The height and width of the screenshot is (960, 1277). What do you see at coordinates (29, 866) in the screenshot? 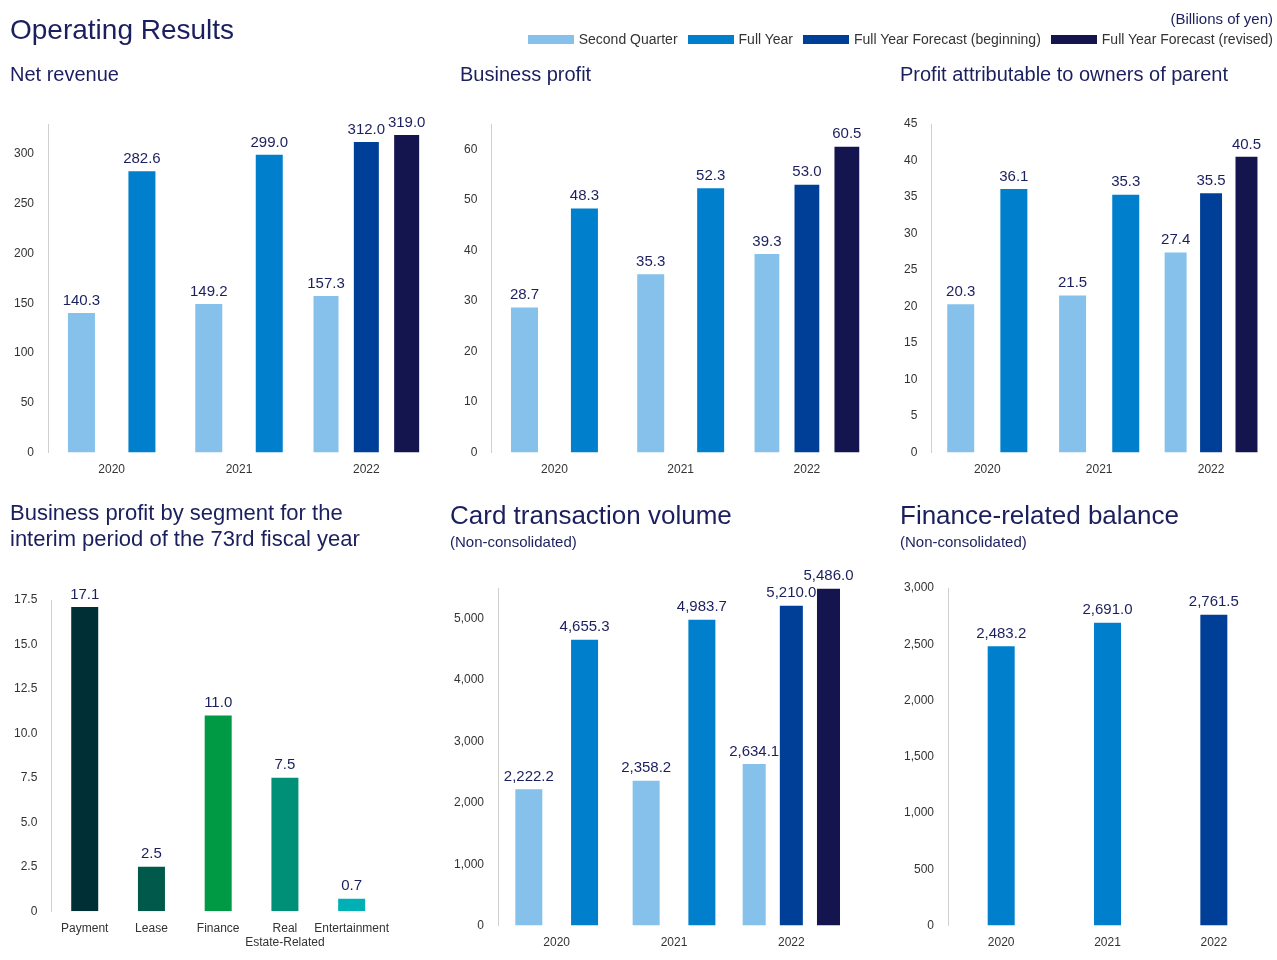
I see `y-tick-label: 2.5` at bounding box center [29, 866].